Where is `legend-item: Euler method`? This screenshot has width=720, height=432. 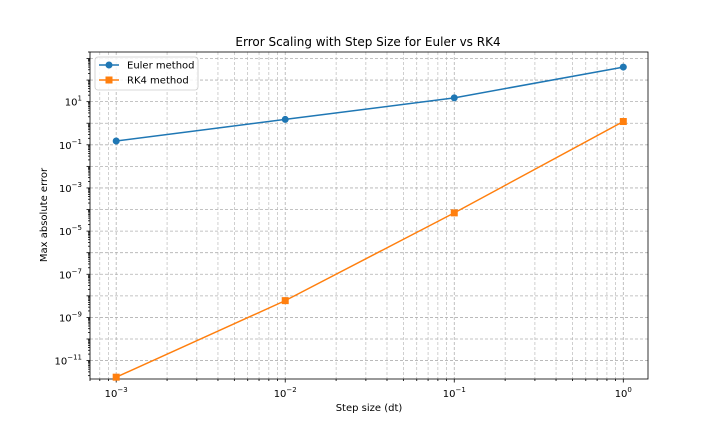 legend-item: Euler method is located at coordinates (147, 66).